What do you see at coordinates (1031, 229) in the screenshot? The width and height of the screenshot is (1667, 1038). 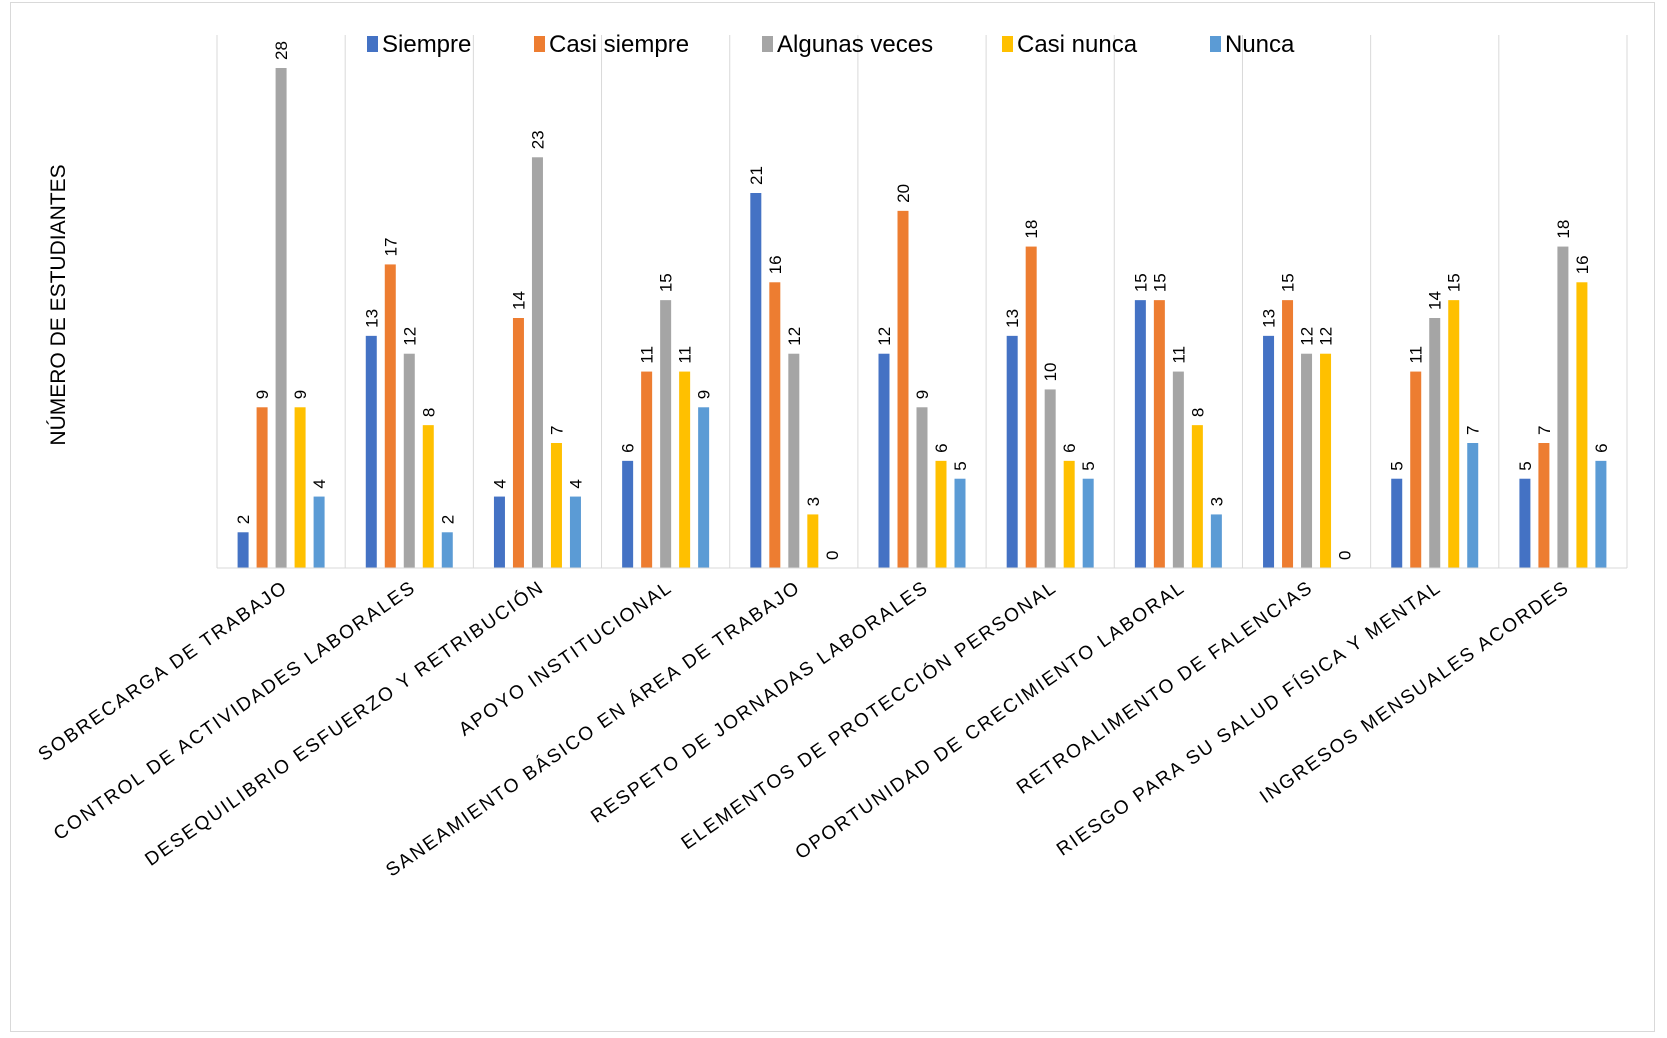 I see `data-label: 18` at bounding box center [1031, 229].